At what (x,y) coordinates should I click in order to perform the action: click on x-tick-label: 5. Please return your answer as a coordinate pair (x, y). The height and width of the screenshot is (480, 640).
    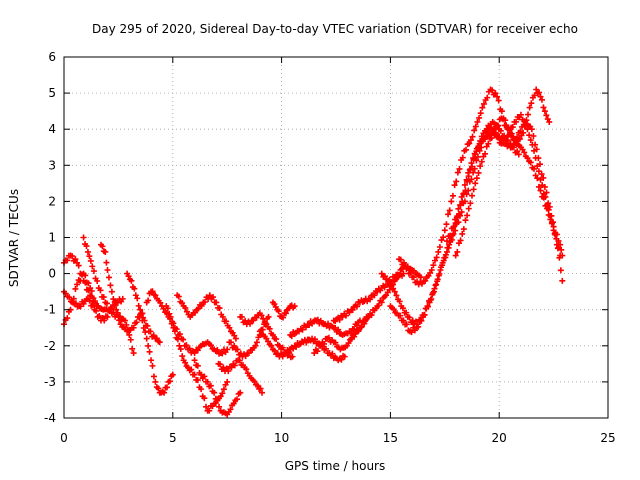
    Looking at the image, I should click on (173, 438).